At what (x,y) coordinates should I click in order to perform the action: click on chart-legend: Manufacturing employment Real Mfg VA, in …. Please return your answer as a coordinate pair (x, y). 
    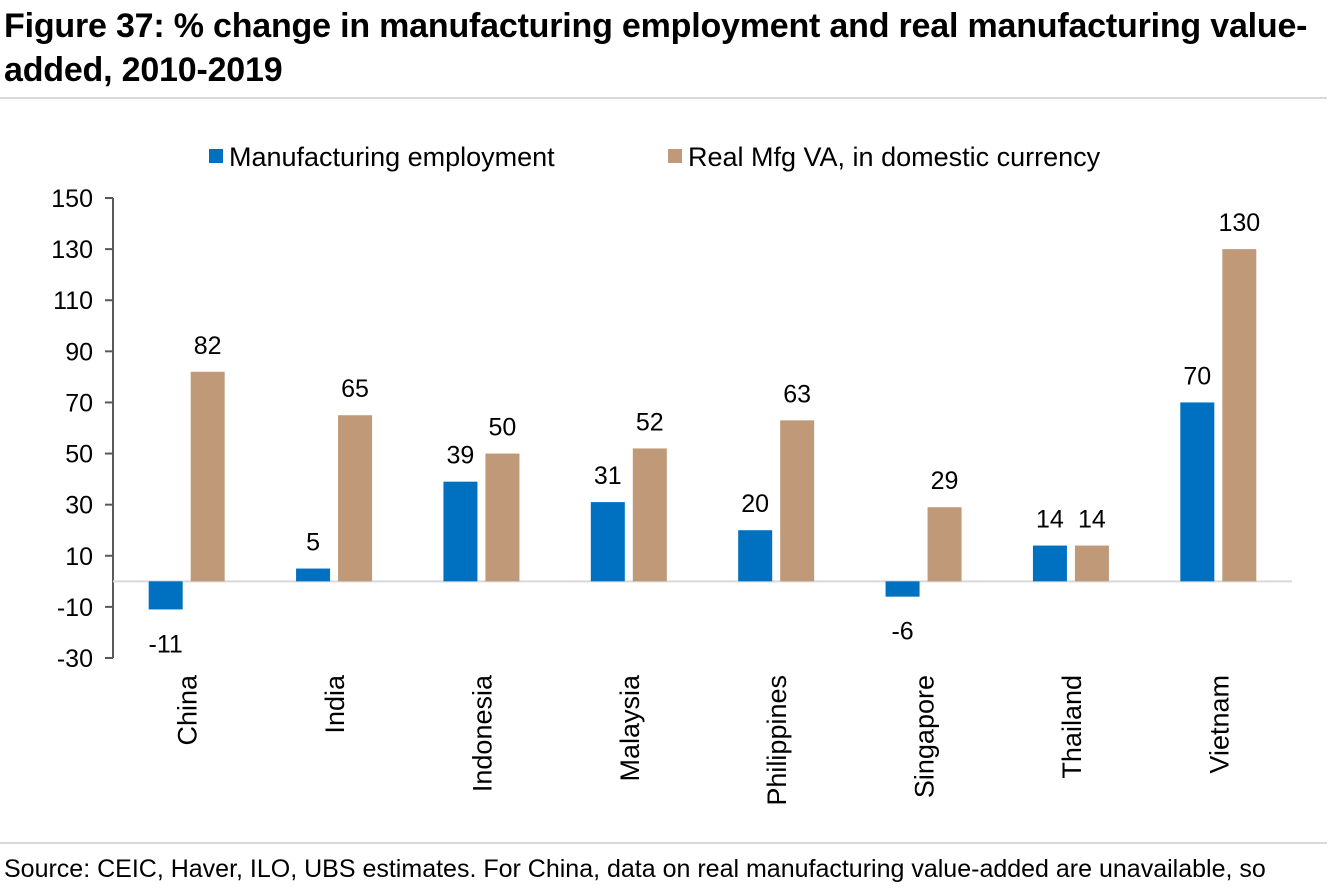
    Looking at the image, I should click on (655, 157).